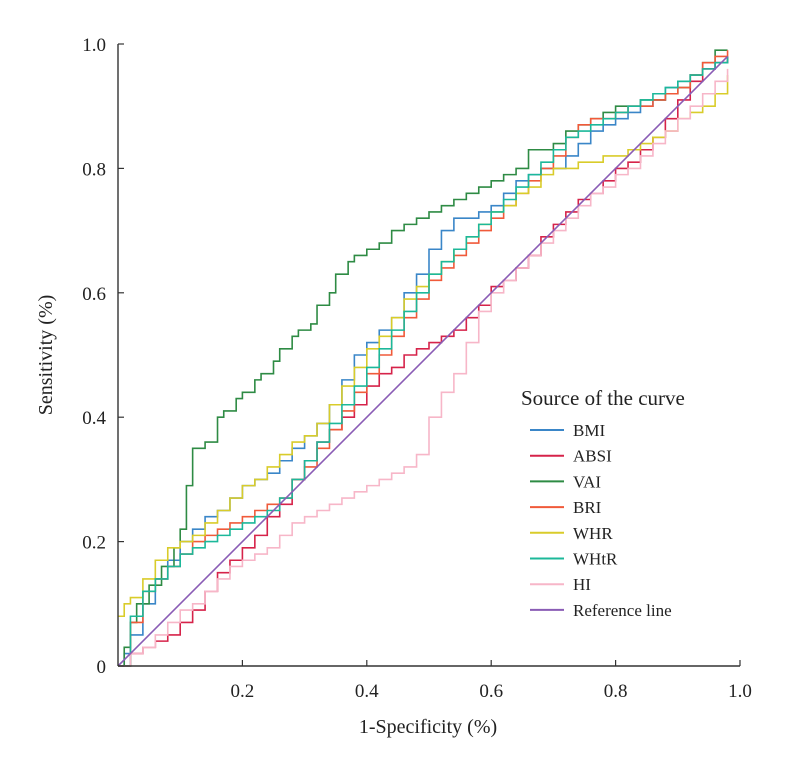 Image resolution: width=797 pixels, height=772 pixels. Describe the element at coordinates (491, 691) in the screenshot. I see `x-tick-label: 0.6` at that location.